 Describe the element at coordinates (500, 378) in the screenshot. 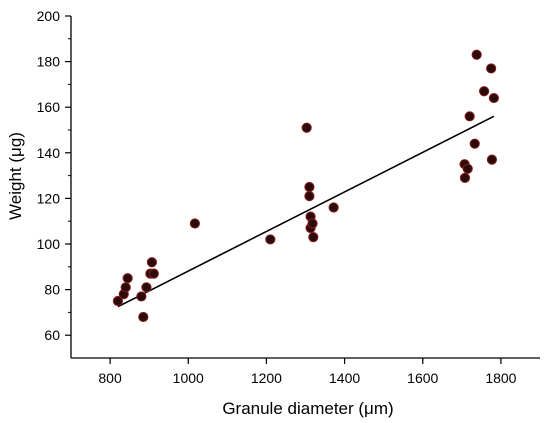

I see `x-tick-label: 1800` at that location.